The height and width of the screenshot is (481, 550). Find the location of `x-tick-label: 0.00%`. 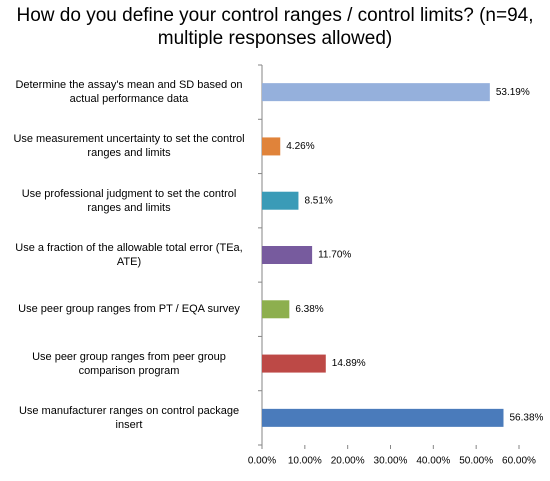

x-tick-label: 0.00% is located at coordinates (262, 461).